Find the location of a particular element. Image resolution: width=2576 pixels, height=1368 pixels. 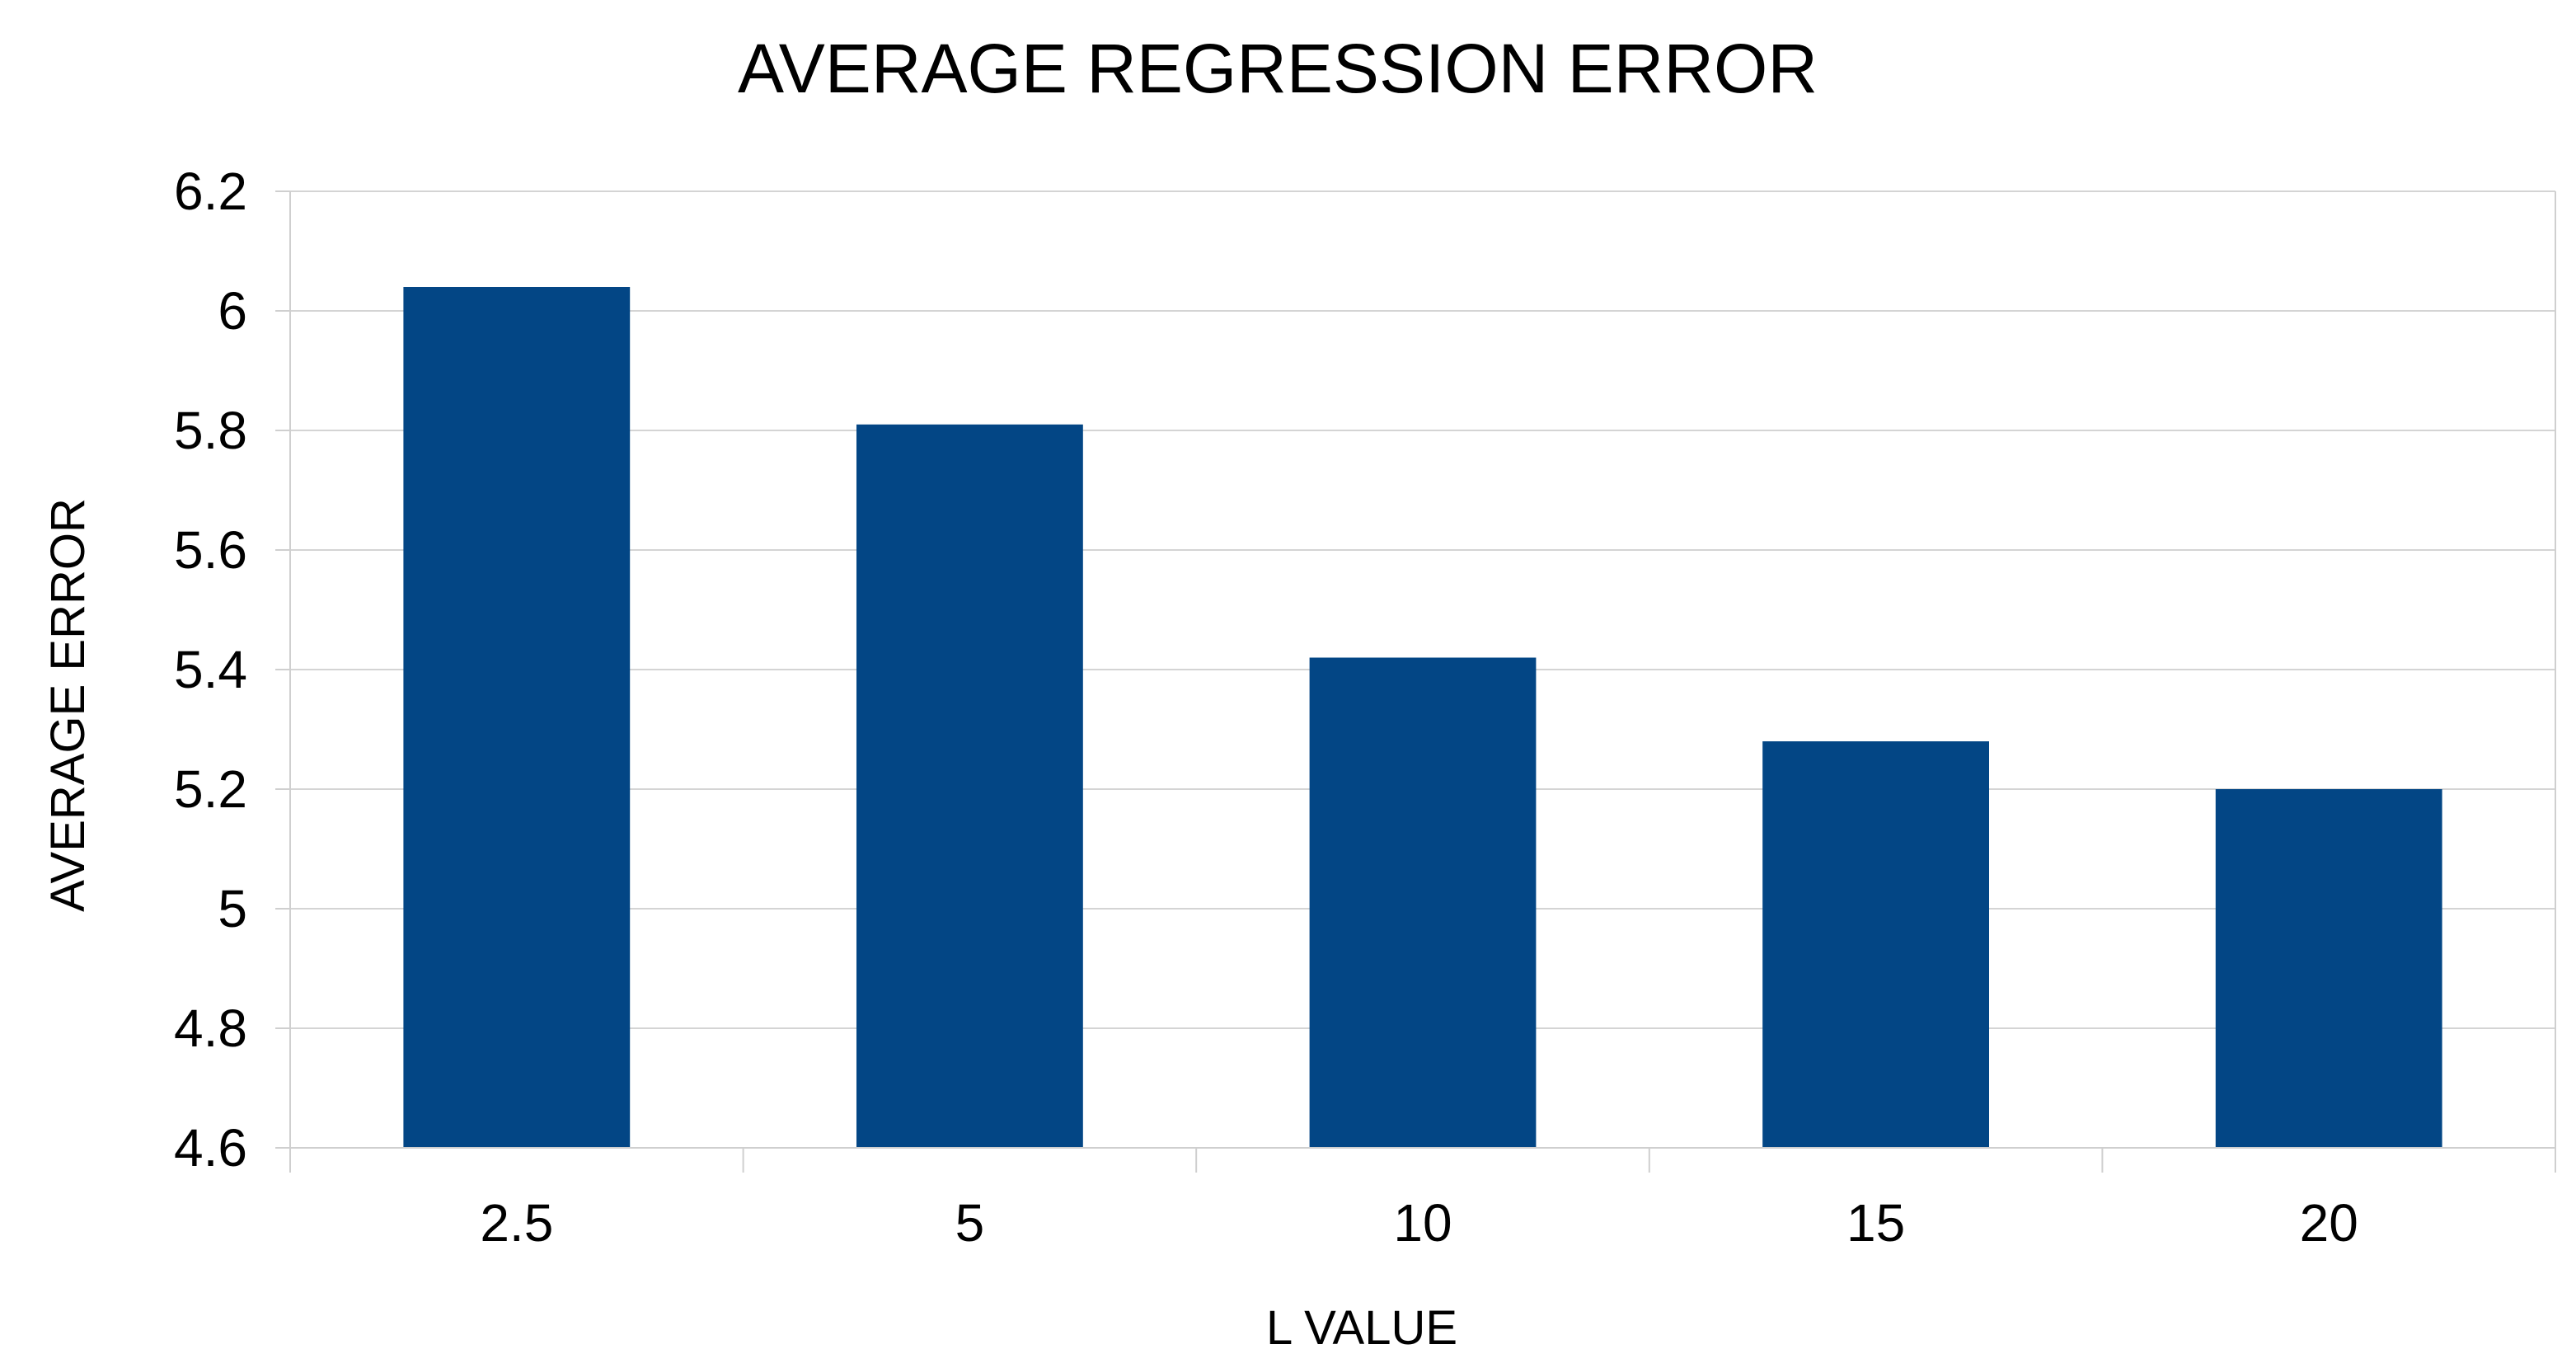

y-tick-label: 6.2 is located at coordinates (211, 191).